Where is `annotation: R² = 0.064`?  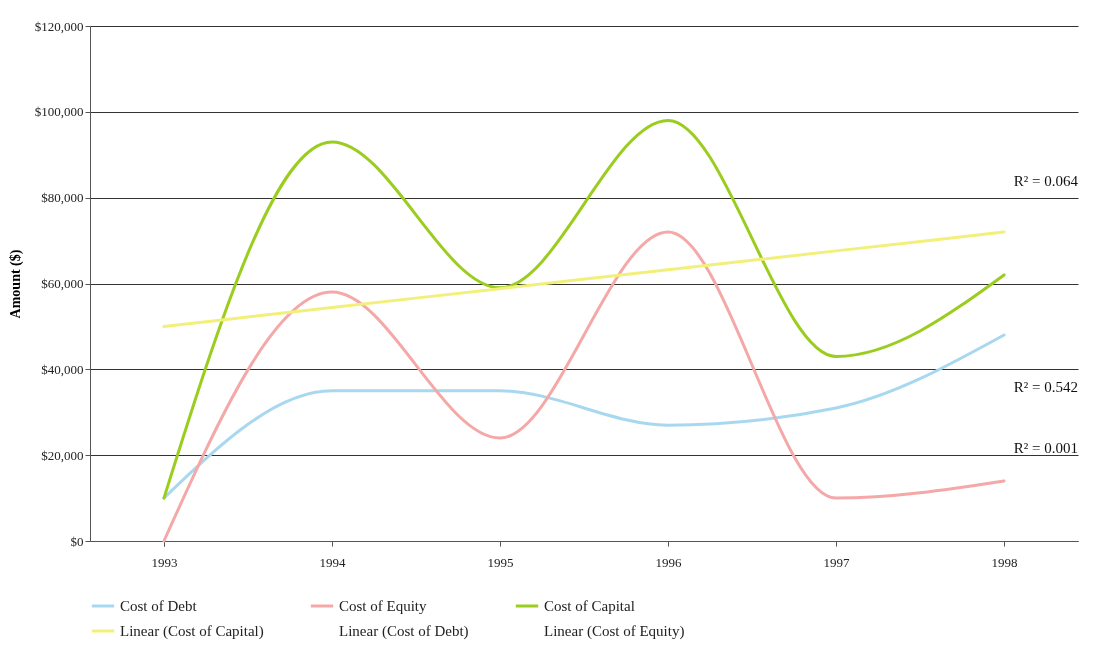
annotation: R² = 0.064 is located at coordinates (1046, 180).